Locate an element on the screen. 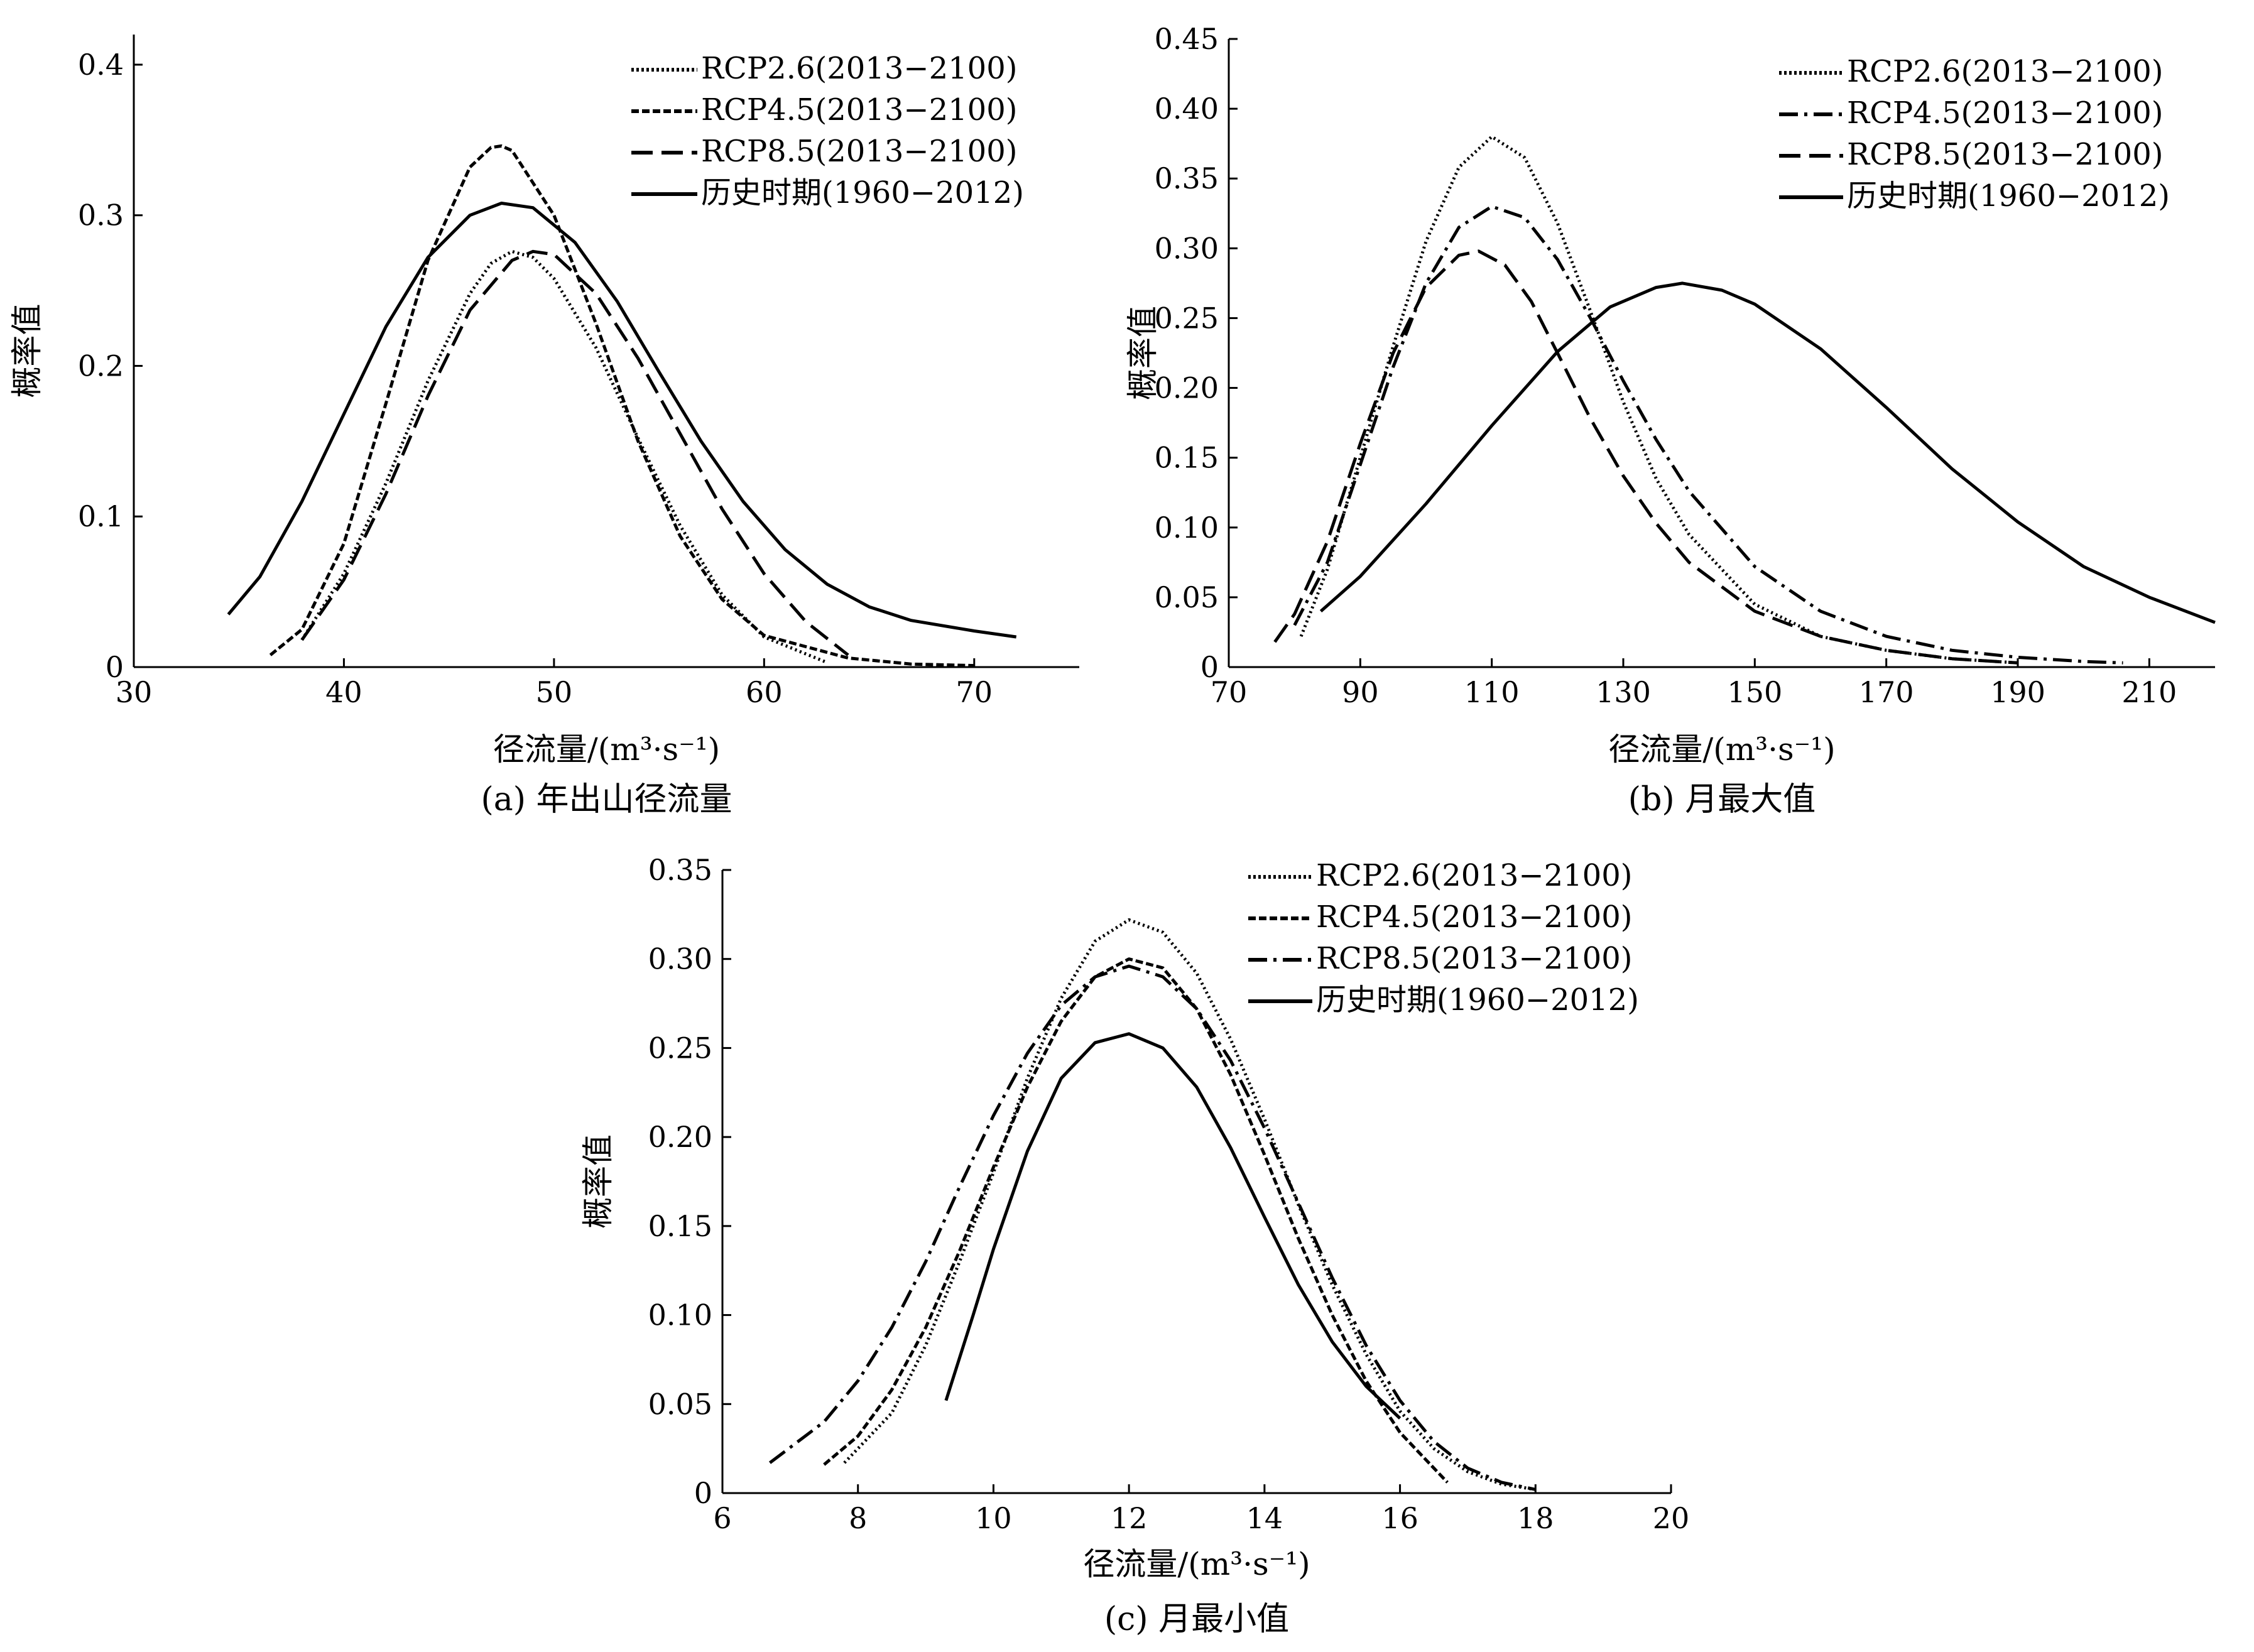 The image size is (2254, 1652). panel-caption: (a) 年出山径流量 is located at coordinates (606, 800).